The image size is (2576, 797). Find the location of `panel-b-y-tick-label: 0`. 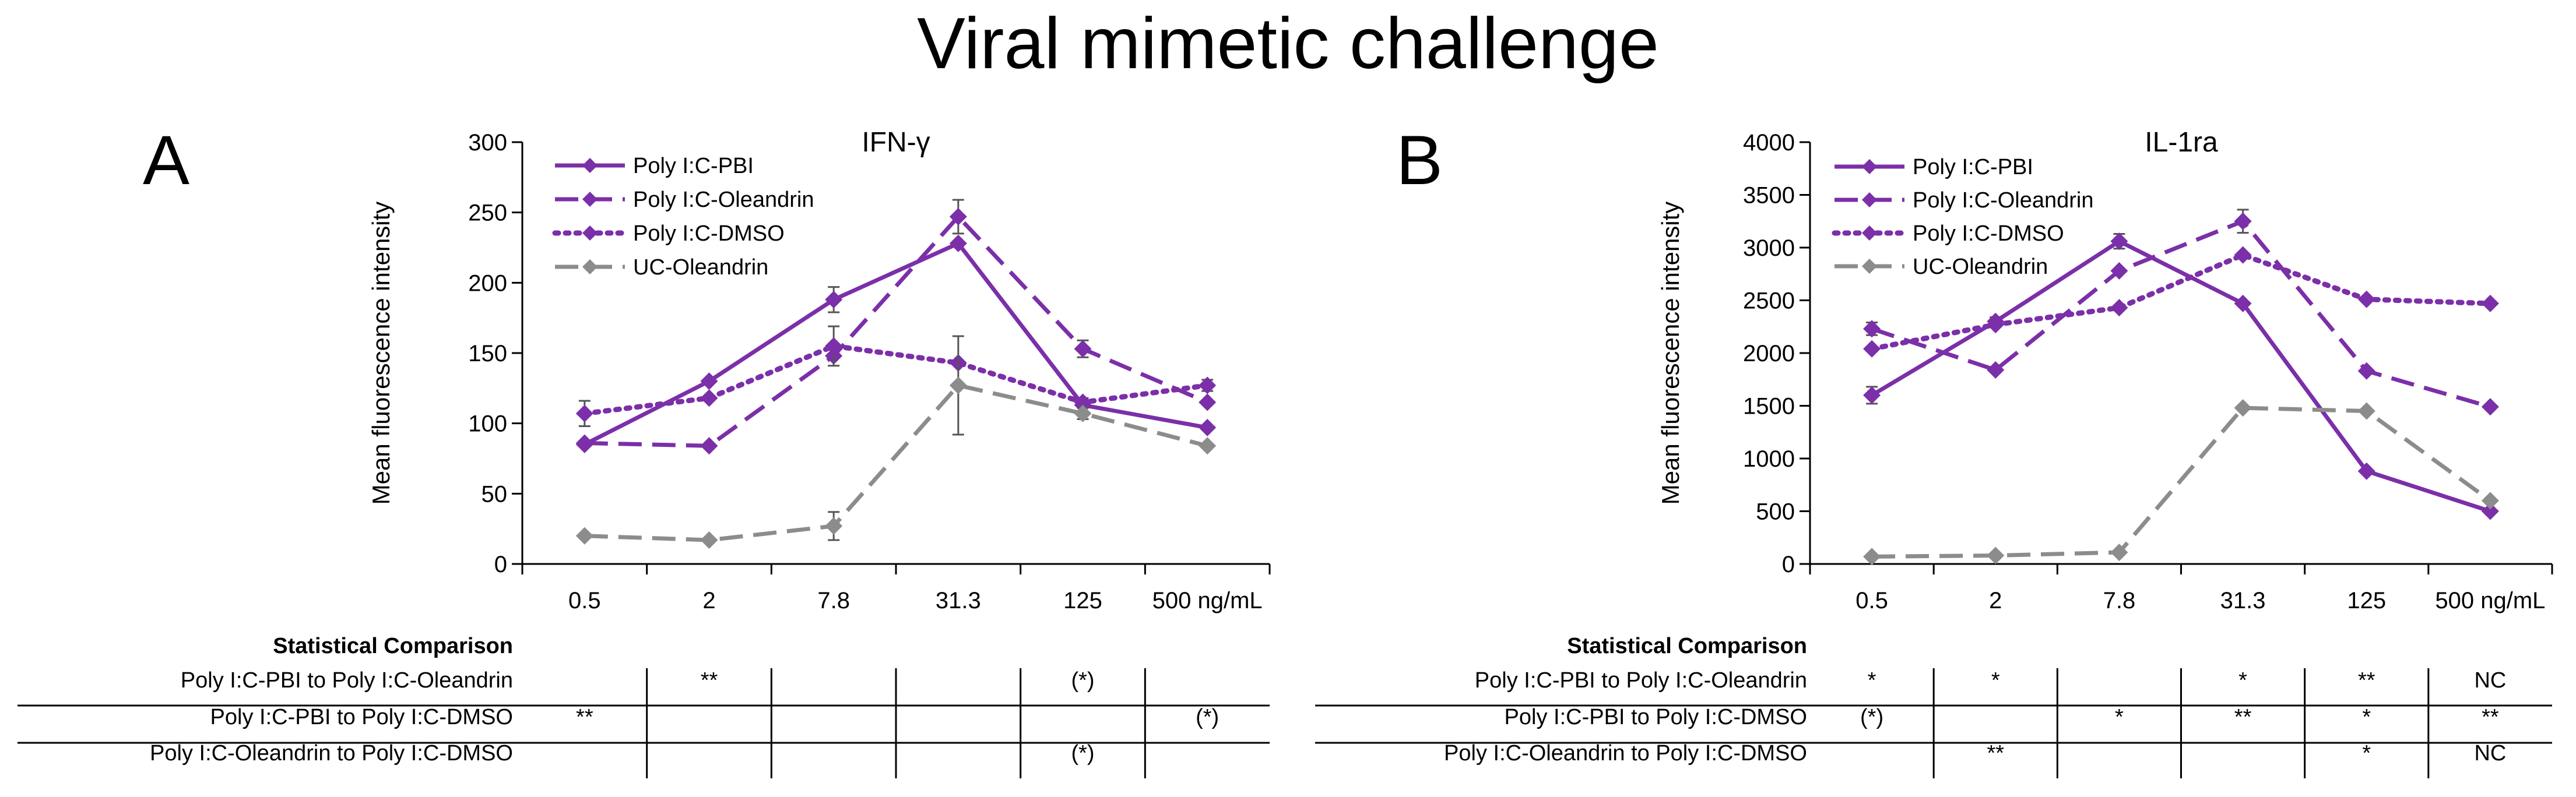

panel-b-y-tick-label: 0 is located at coordinates (1788, 564).